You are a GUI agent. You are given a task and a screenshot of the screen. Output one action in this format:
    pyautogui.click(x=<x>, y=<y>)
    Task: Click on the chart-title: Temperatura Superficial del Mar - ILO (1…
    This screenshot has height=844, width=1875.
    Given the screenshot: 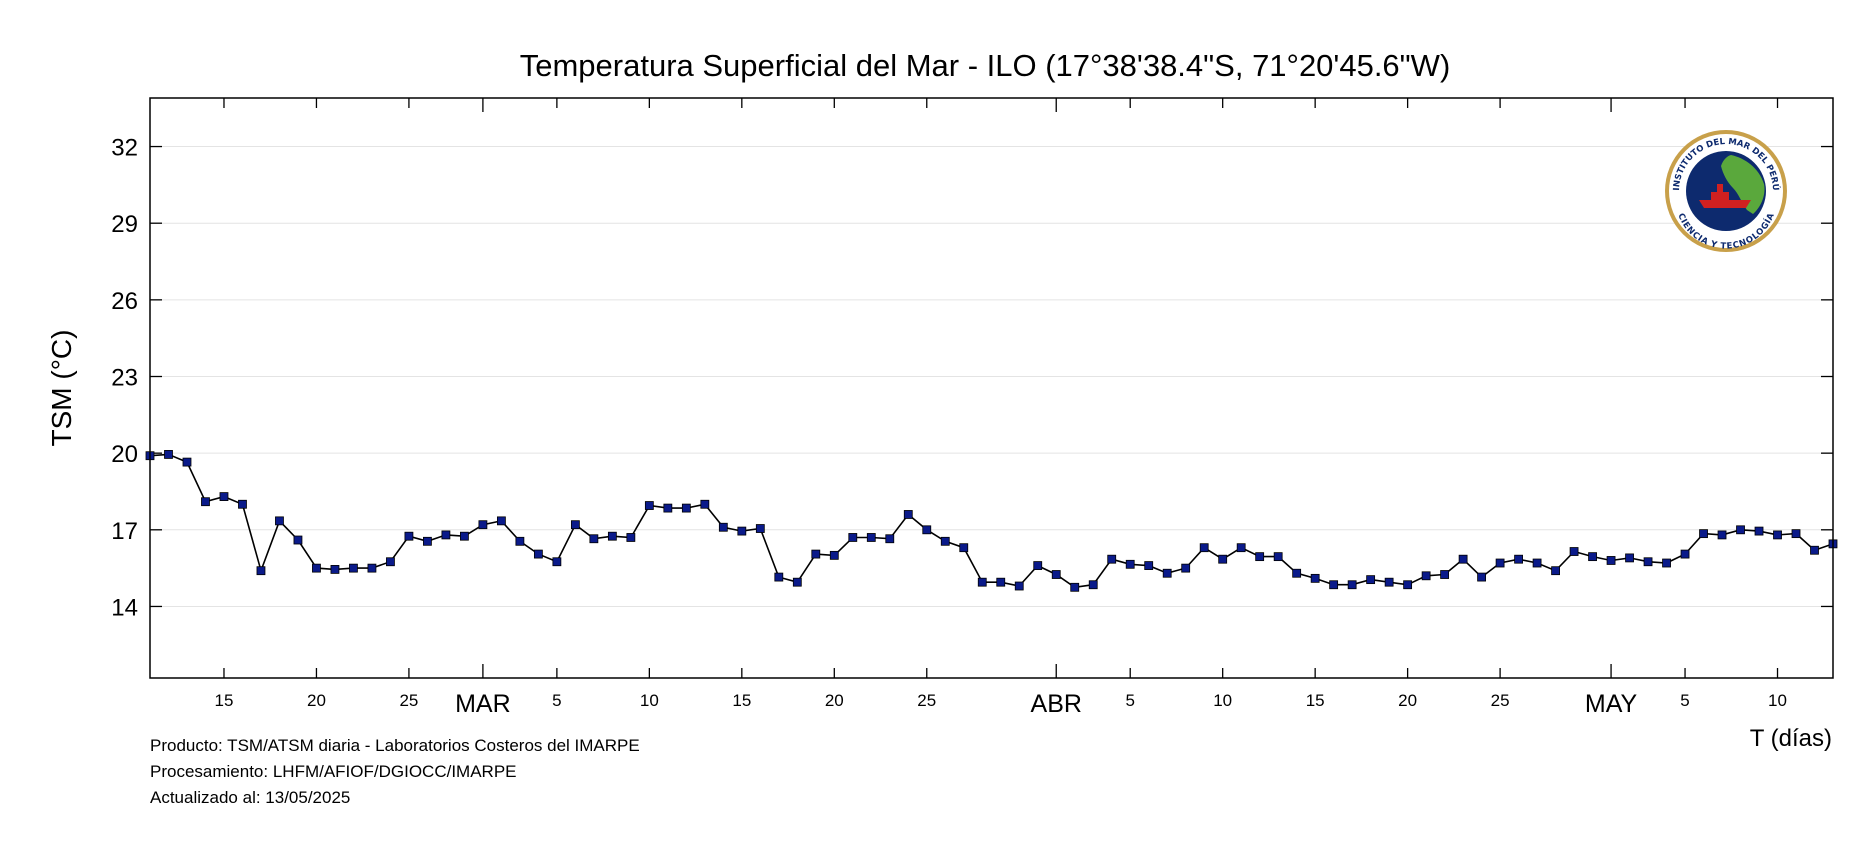 What is the action you would take?
    pyautogui.click(x=985, y=65)
    